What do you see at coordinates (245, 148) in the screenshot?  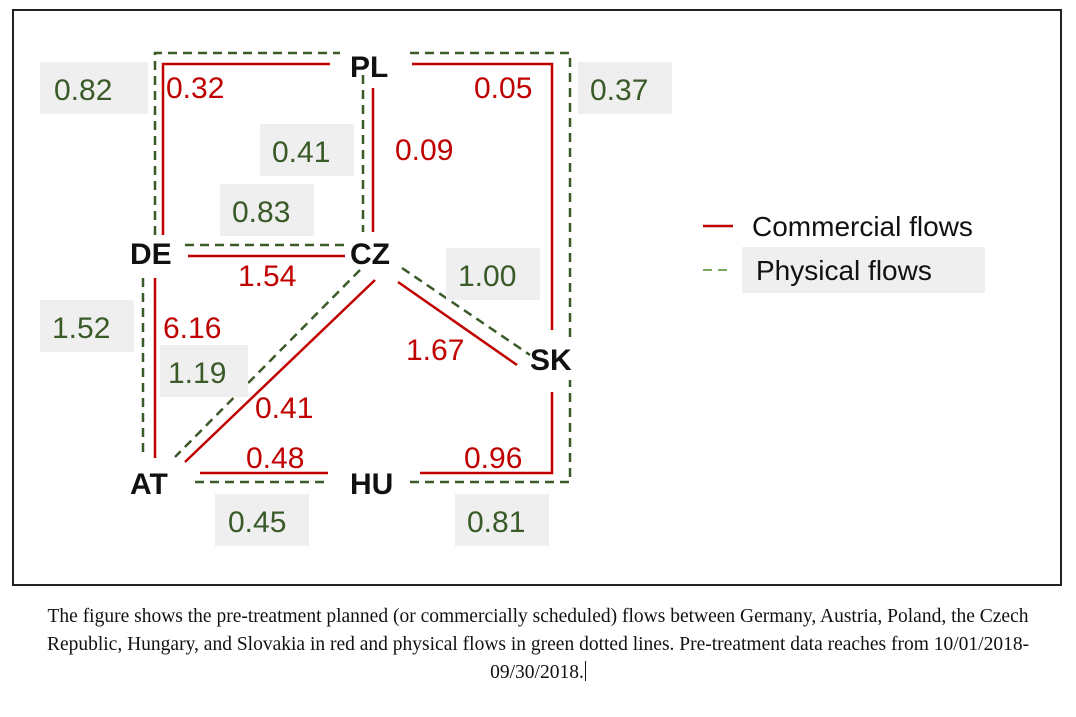 I see `commercial-line-de-pl` at bounding box center [245, 148].